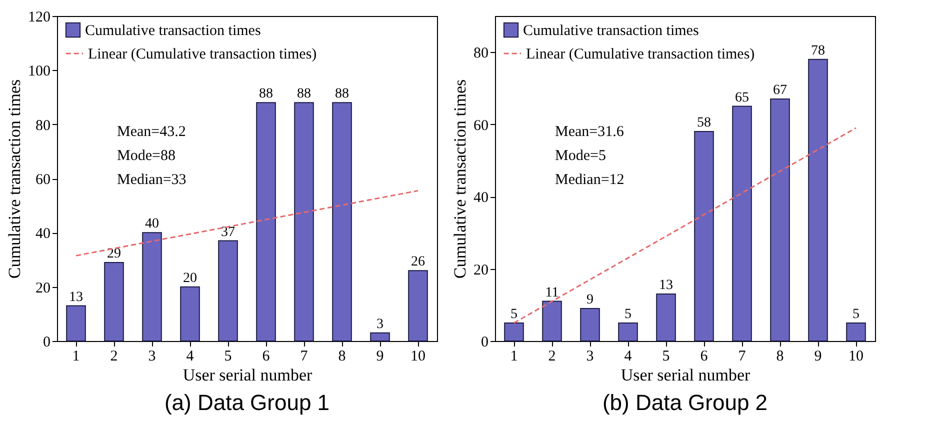  What do you see at coordinates (552, 292) in the screenshot?
I see `data-label: 11` at bounding box center [552, 292].